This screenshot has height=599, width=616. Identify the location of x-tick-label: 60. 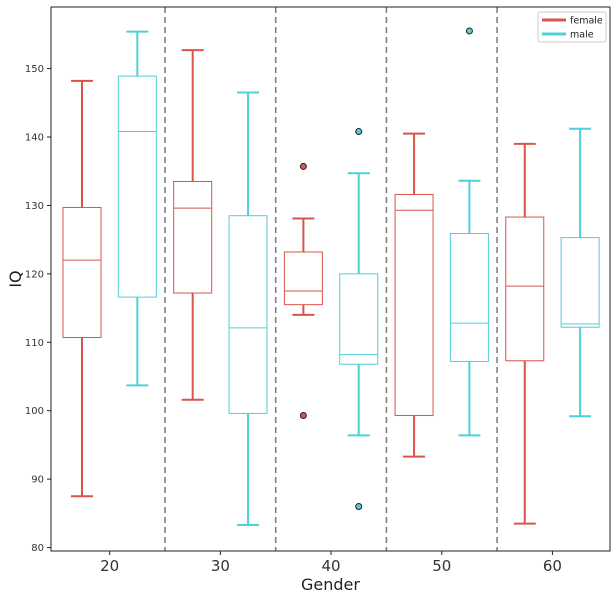
(552, 566).